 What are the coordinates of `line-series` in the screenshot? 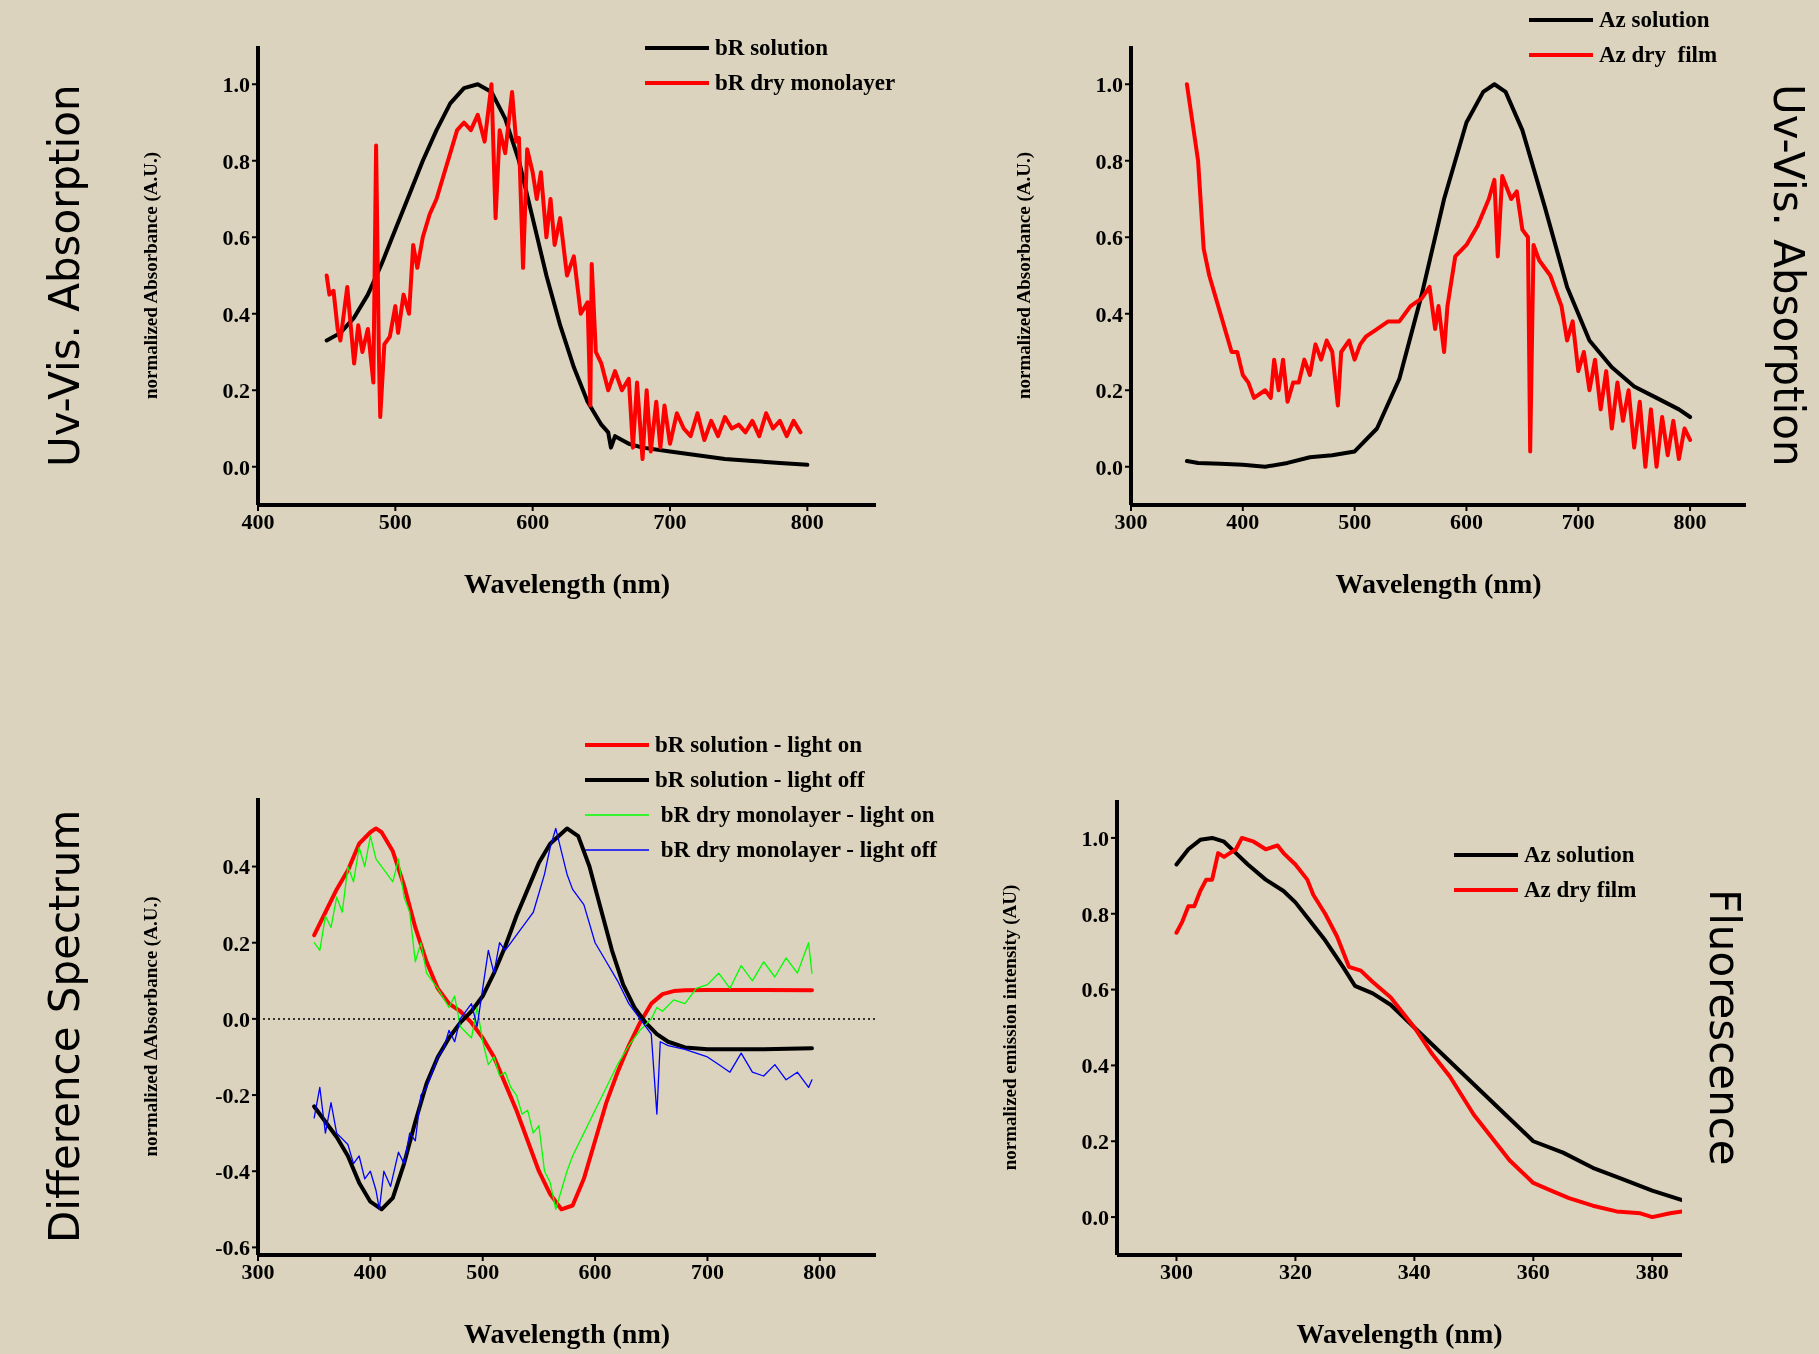 It's located at (1438, 275).